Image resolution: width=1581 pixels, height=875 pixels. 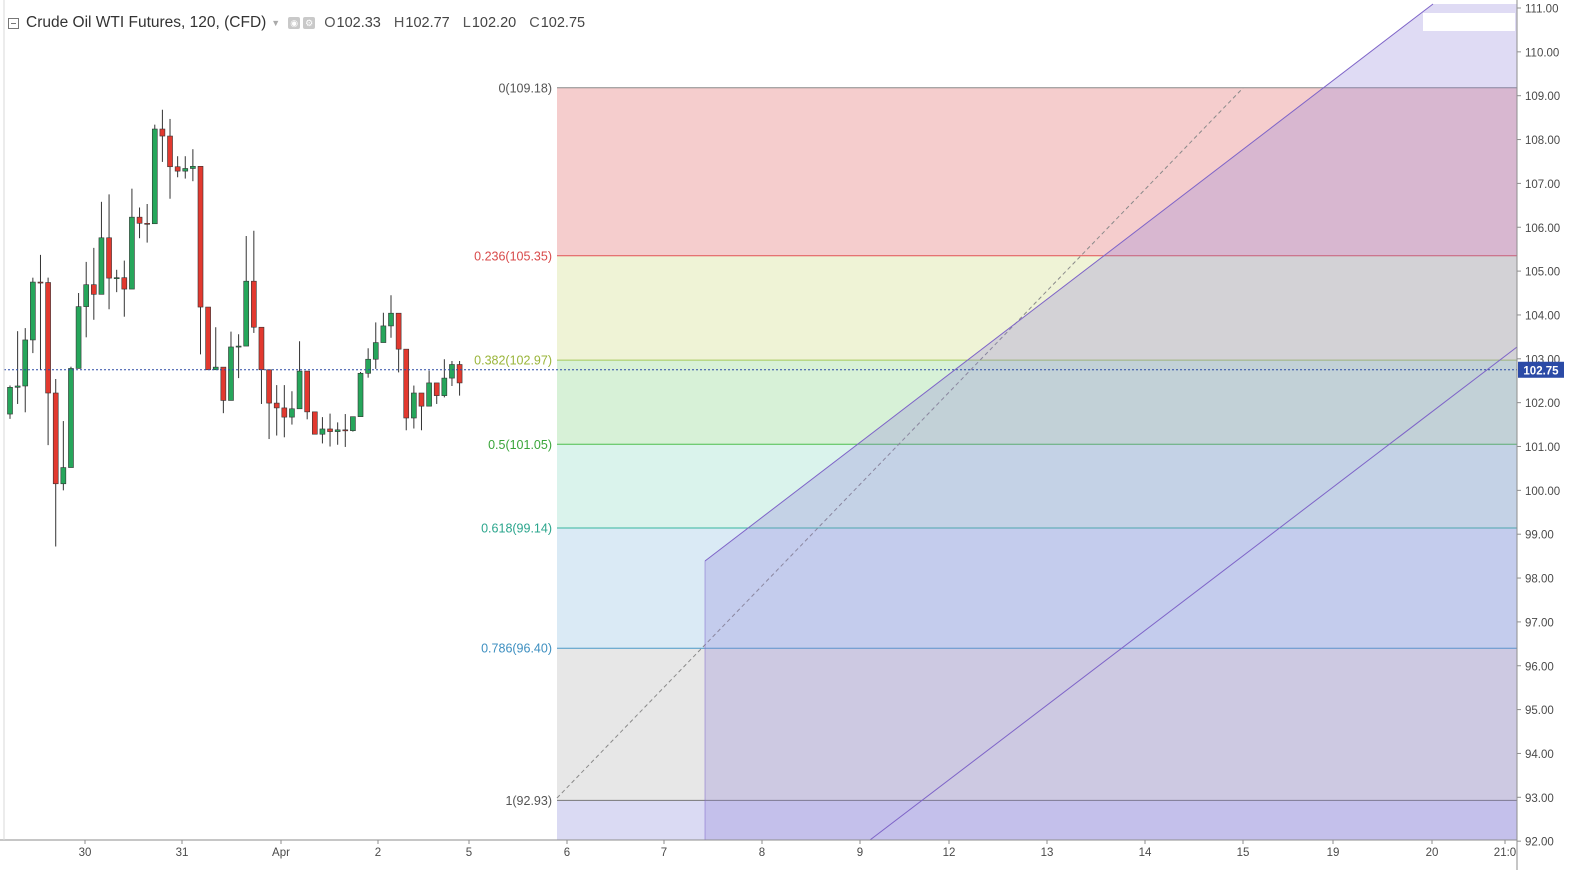 What do you see at coordinates (860, 853) in the screenshot?
I see `x-tick-label: 9` at bounding box center [860, 853].